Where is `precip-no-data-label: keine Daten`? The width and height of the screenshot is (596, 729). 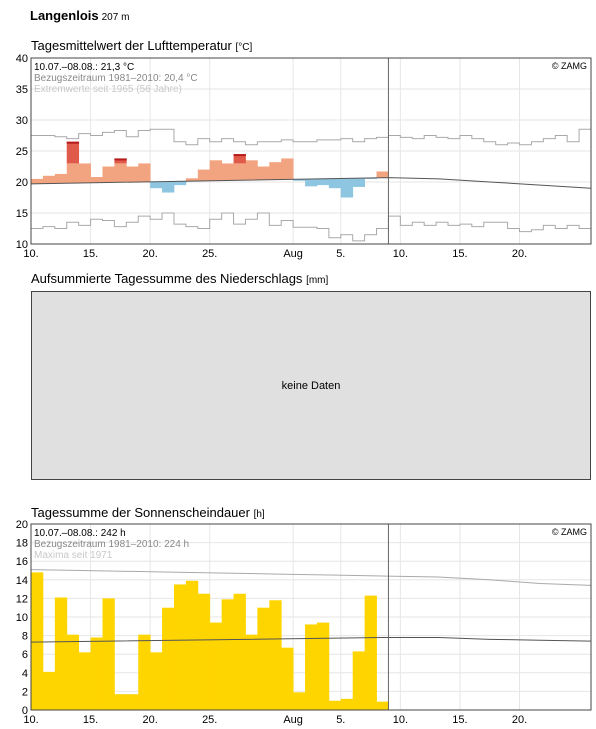 precip-no-data-label: keine Daten is located at coordinates (311, 385).